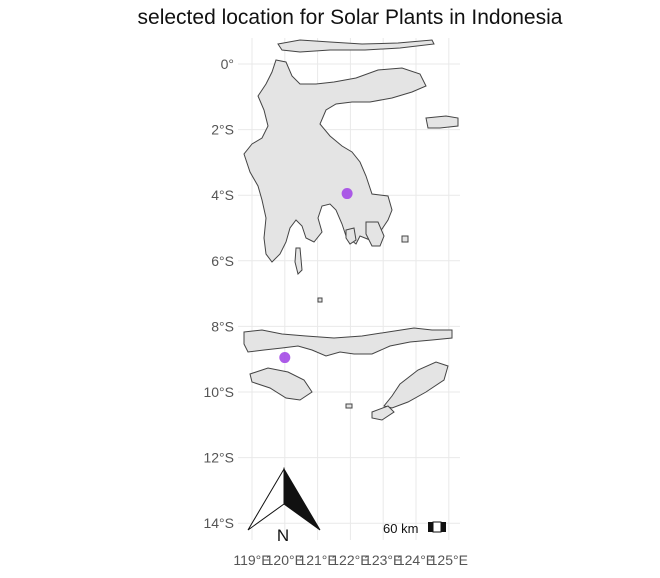 Image resolution: width=660 pixels, height=578 pixels. Describe the element at coordinates (349, 406) in the screenshot. I see `sawu-islet` at that location.